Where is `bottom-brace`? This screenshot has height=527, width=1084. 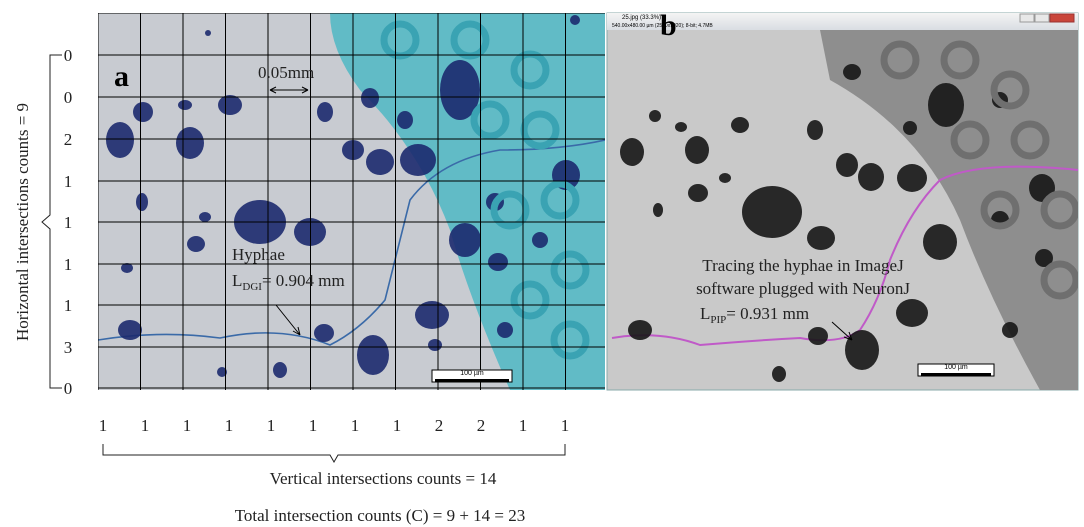 bottom-brace is located at coordinates (334, 454).